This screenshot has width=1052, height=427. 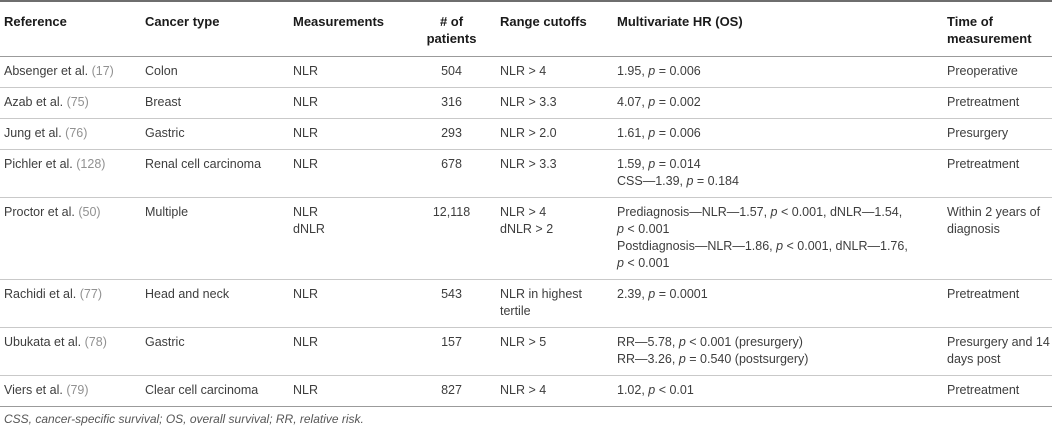 What do you see at coordinates (451, 133) in the screenshot?
I see `cell-patients: 293` at bounding box center [451, 133].